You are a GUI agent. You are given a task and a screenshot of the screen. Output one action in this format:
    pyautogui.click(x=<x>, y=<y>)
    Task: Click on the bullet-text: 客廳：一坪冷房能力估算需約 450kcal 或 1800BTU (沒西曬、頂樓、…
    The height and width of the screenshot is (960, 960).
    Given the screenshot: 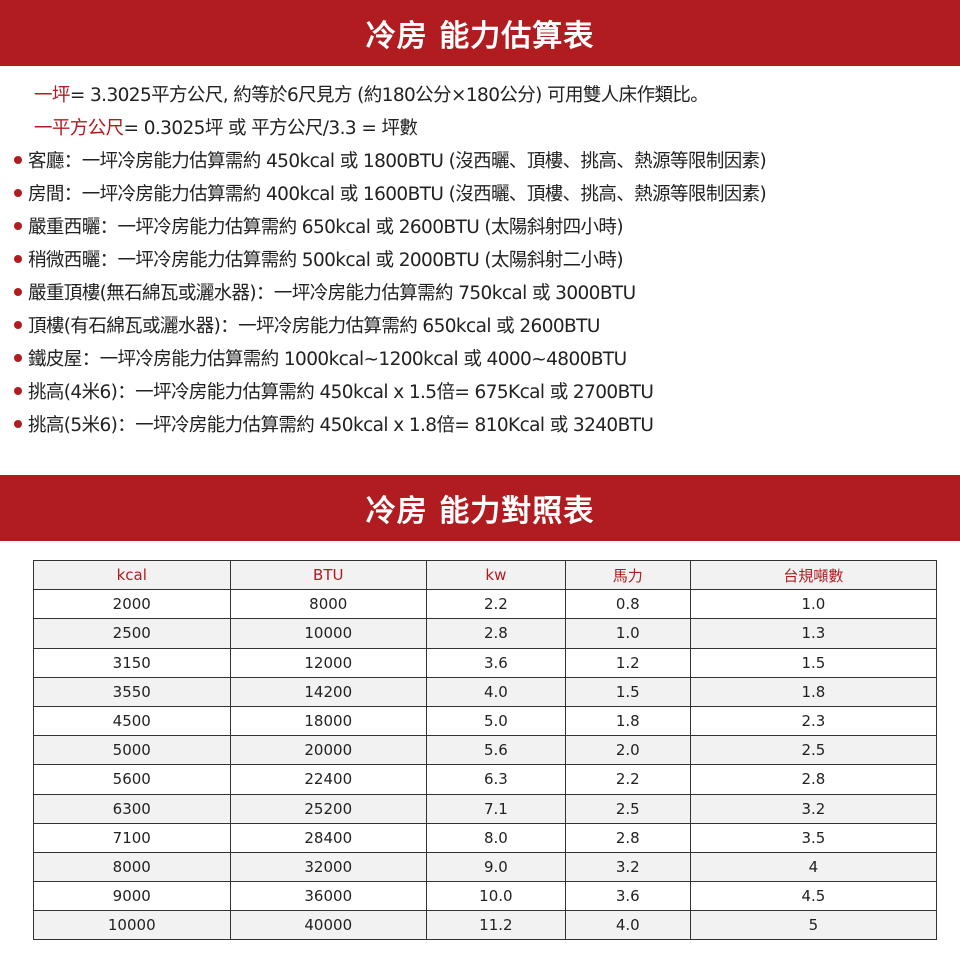 What is the action you would take?
    pyautogui.click(x=397, y=161)
    